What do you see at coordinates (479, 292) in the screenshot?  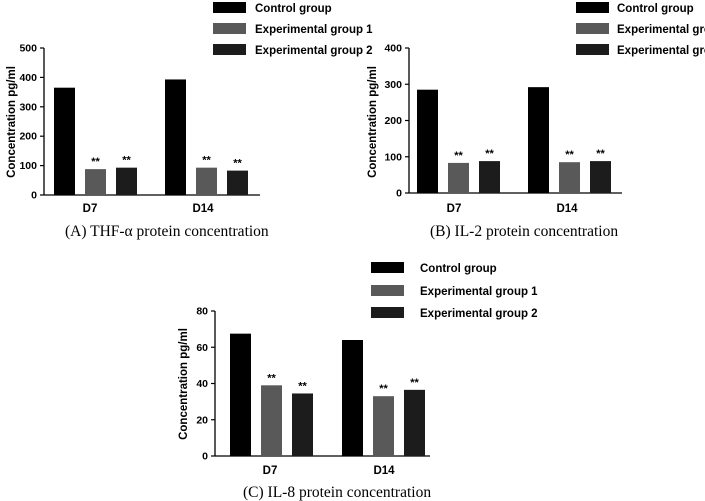 I see `panel-c-legend-label-exp1: Experimental group 1` at bounding box center [479, 292].